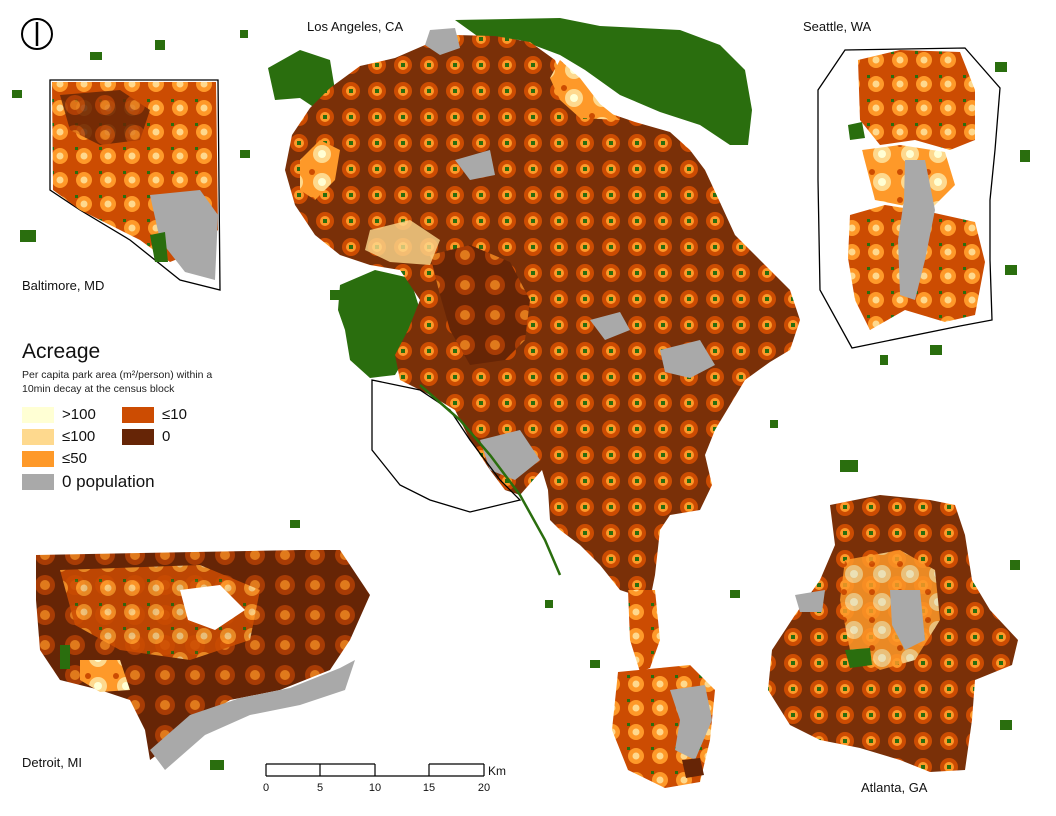  I want to click on baltimore-park, so click(159, 247).